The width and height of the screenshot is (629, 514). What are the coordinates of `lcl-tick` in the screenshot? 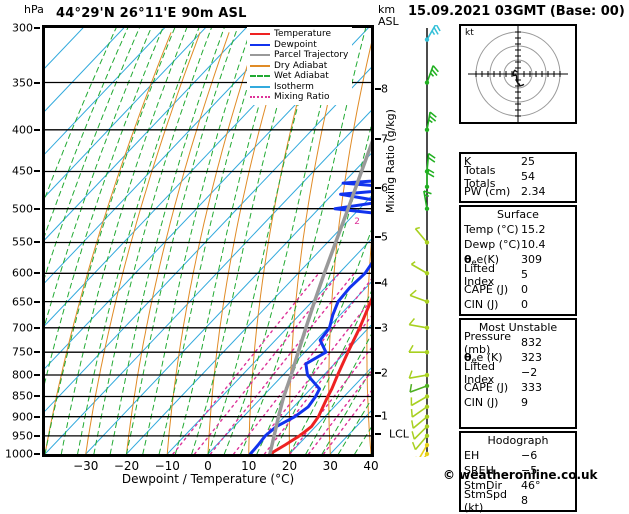 It's located at (378, 434).